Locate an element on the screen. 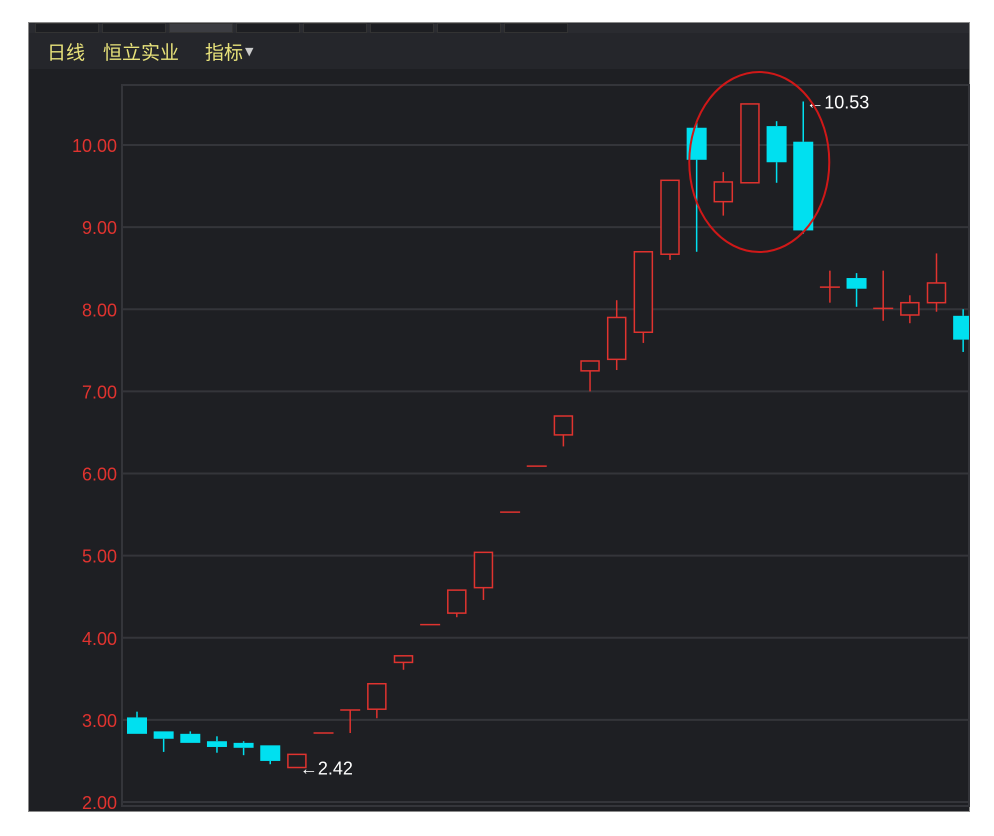 The image size is (994, 836). tab-strip is located at coordinates (499, 28).